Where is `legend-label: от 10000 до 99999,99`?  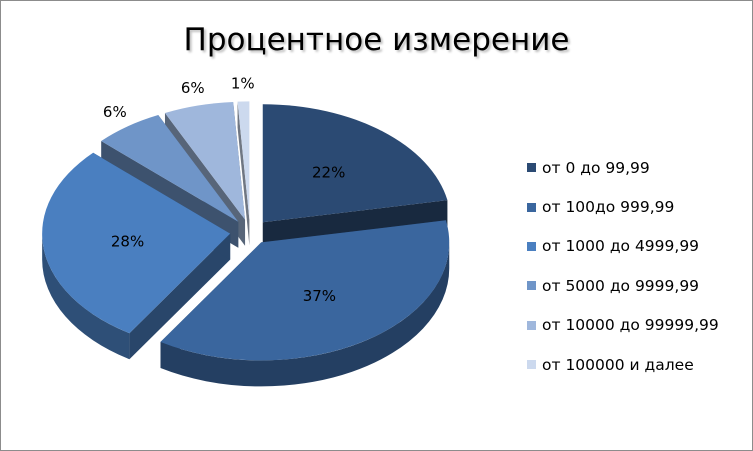
legend-label: от 10000 до 99999,99 is located at coordinates (630, 325).